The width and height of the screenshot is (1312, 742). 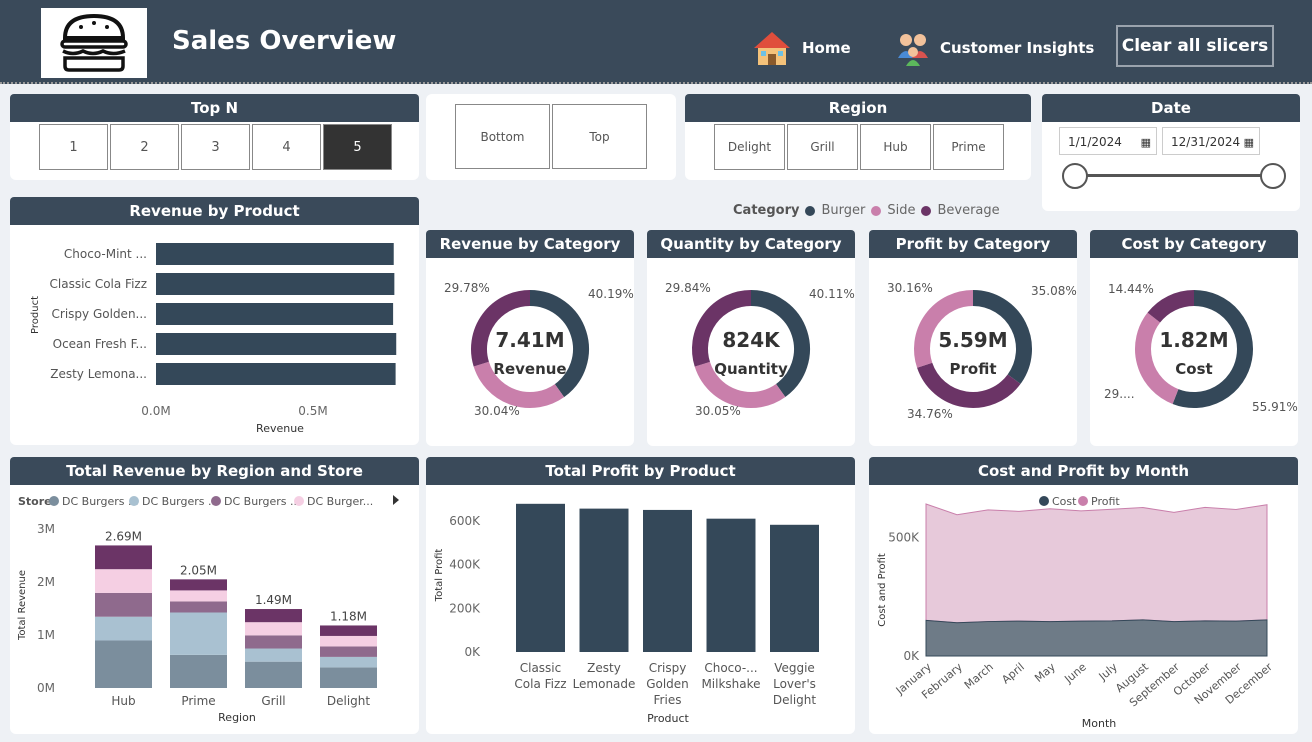 What do you see at coordinates (801, 48) in the screenshot?
I see `home-nav-button: Home` at bounding box center [801, 48].